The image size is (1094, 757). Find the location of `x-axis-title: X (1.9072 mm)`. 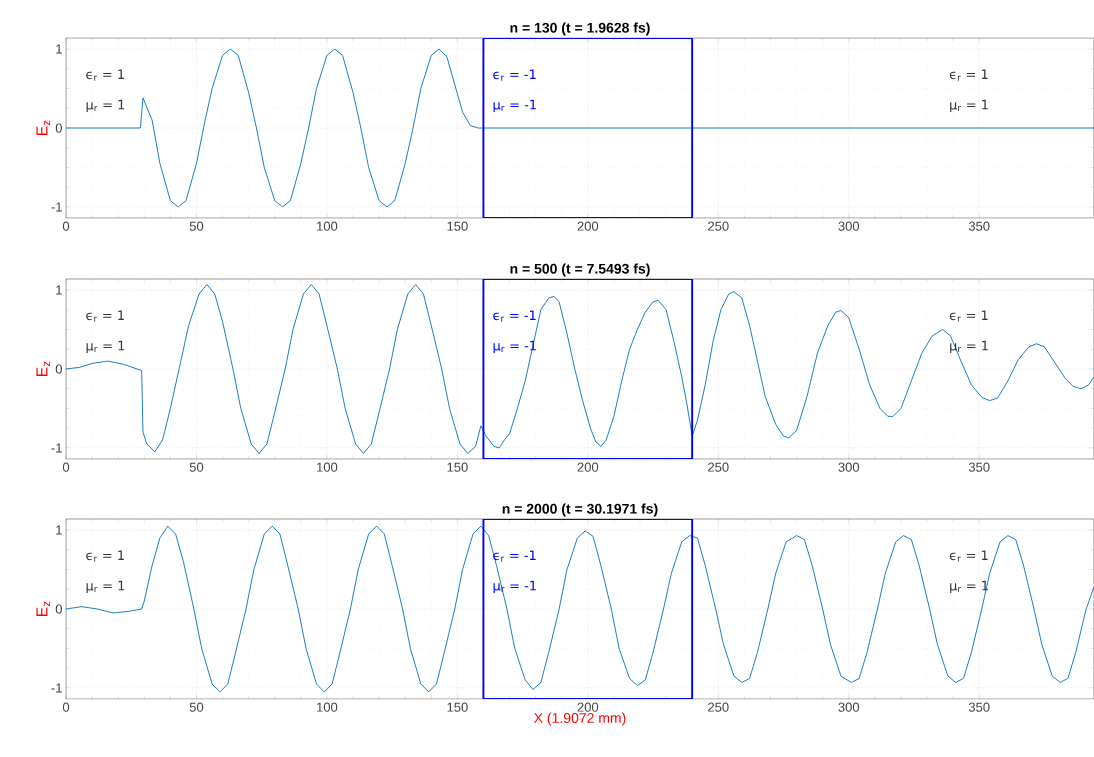

x-axis-title: X (1.9072 mm) is located at coordinates (580, 719).